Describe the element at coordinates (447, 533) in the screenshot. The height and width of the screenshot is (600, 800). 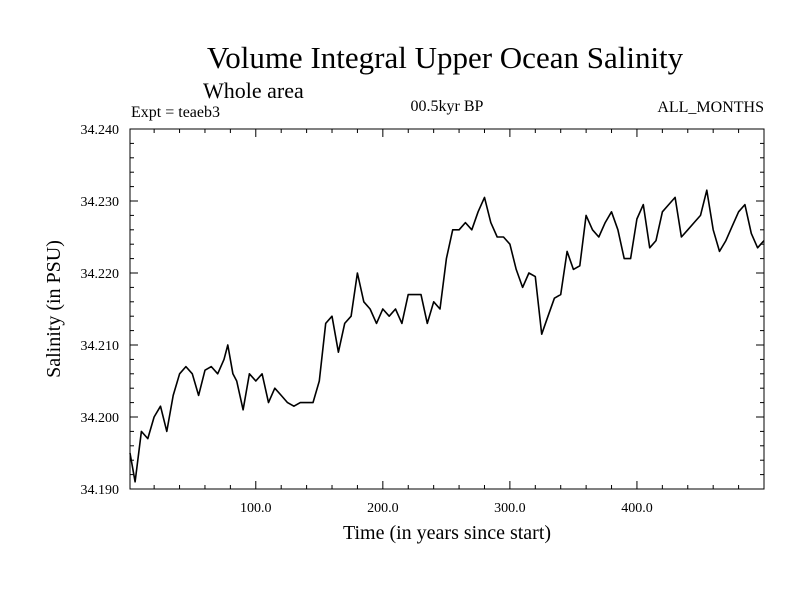
I see `x-axis-label: Time (in years since start)` at that location.